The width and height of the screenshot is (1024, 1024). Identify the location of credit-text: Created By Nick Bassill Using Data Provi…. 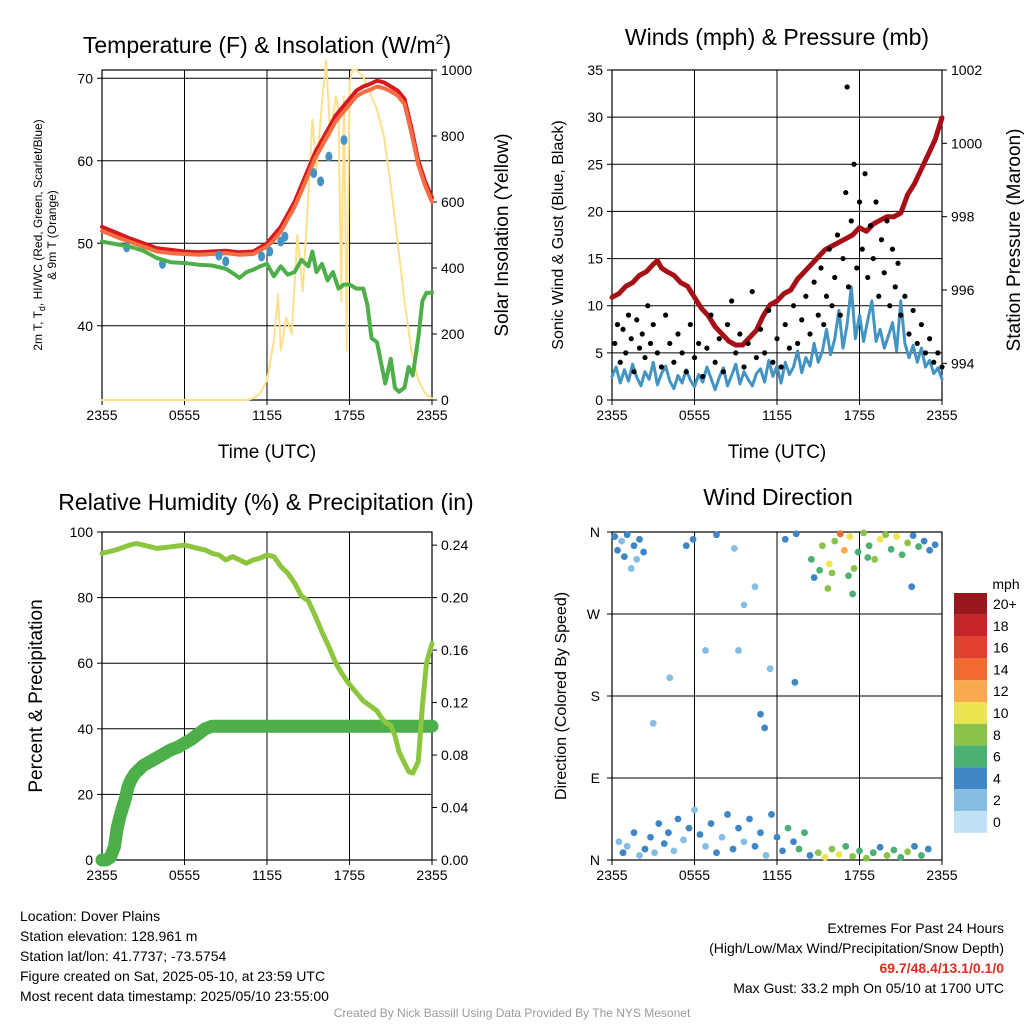
(512, 1013).